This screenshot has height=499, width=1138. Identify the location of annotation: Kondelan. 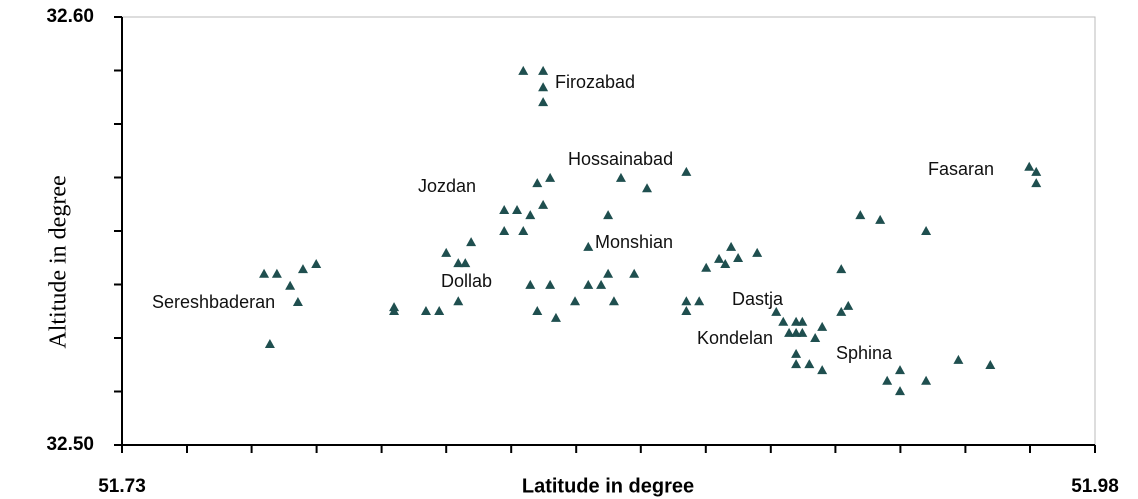
(735, 338).